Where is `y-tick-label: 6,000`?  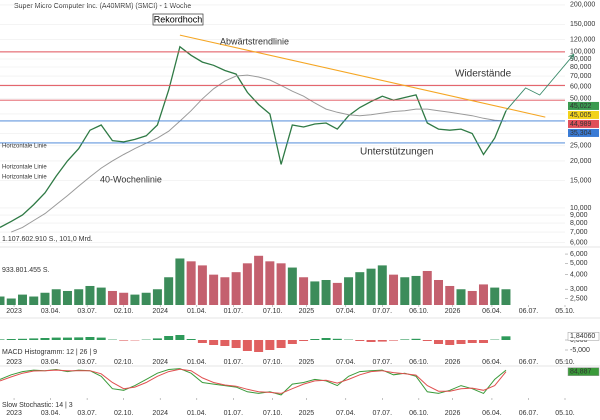
y-tick-label: 6,000 is located at coordinates (579, 242).